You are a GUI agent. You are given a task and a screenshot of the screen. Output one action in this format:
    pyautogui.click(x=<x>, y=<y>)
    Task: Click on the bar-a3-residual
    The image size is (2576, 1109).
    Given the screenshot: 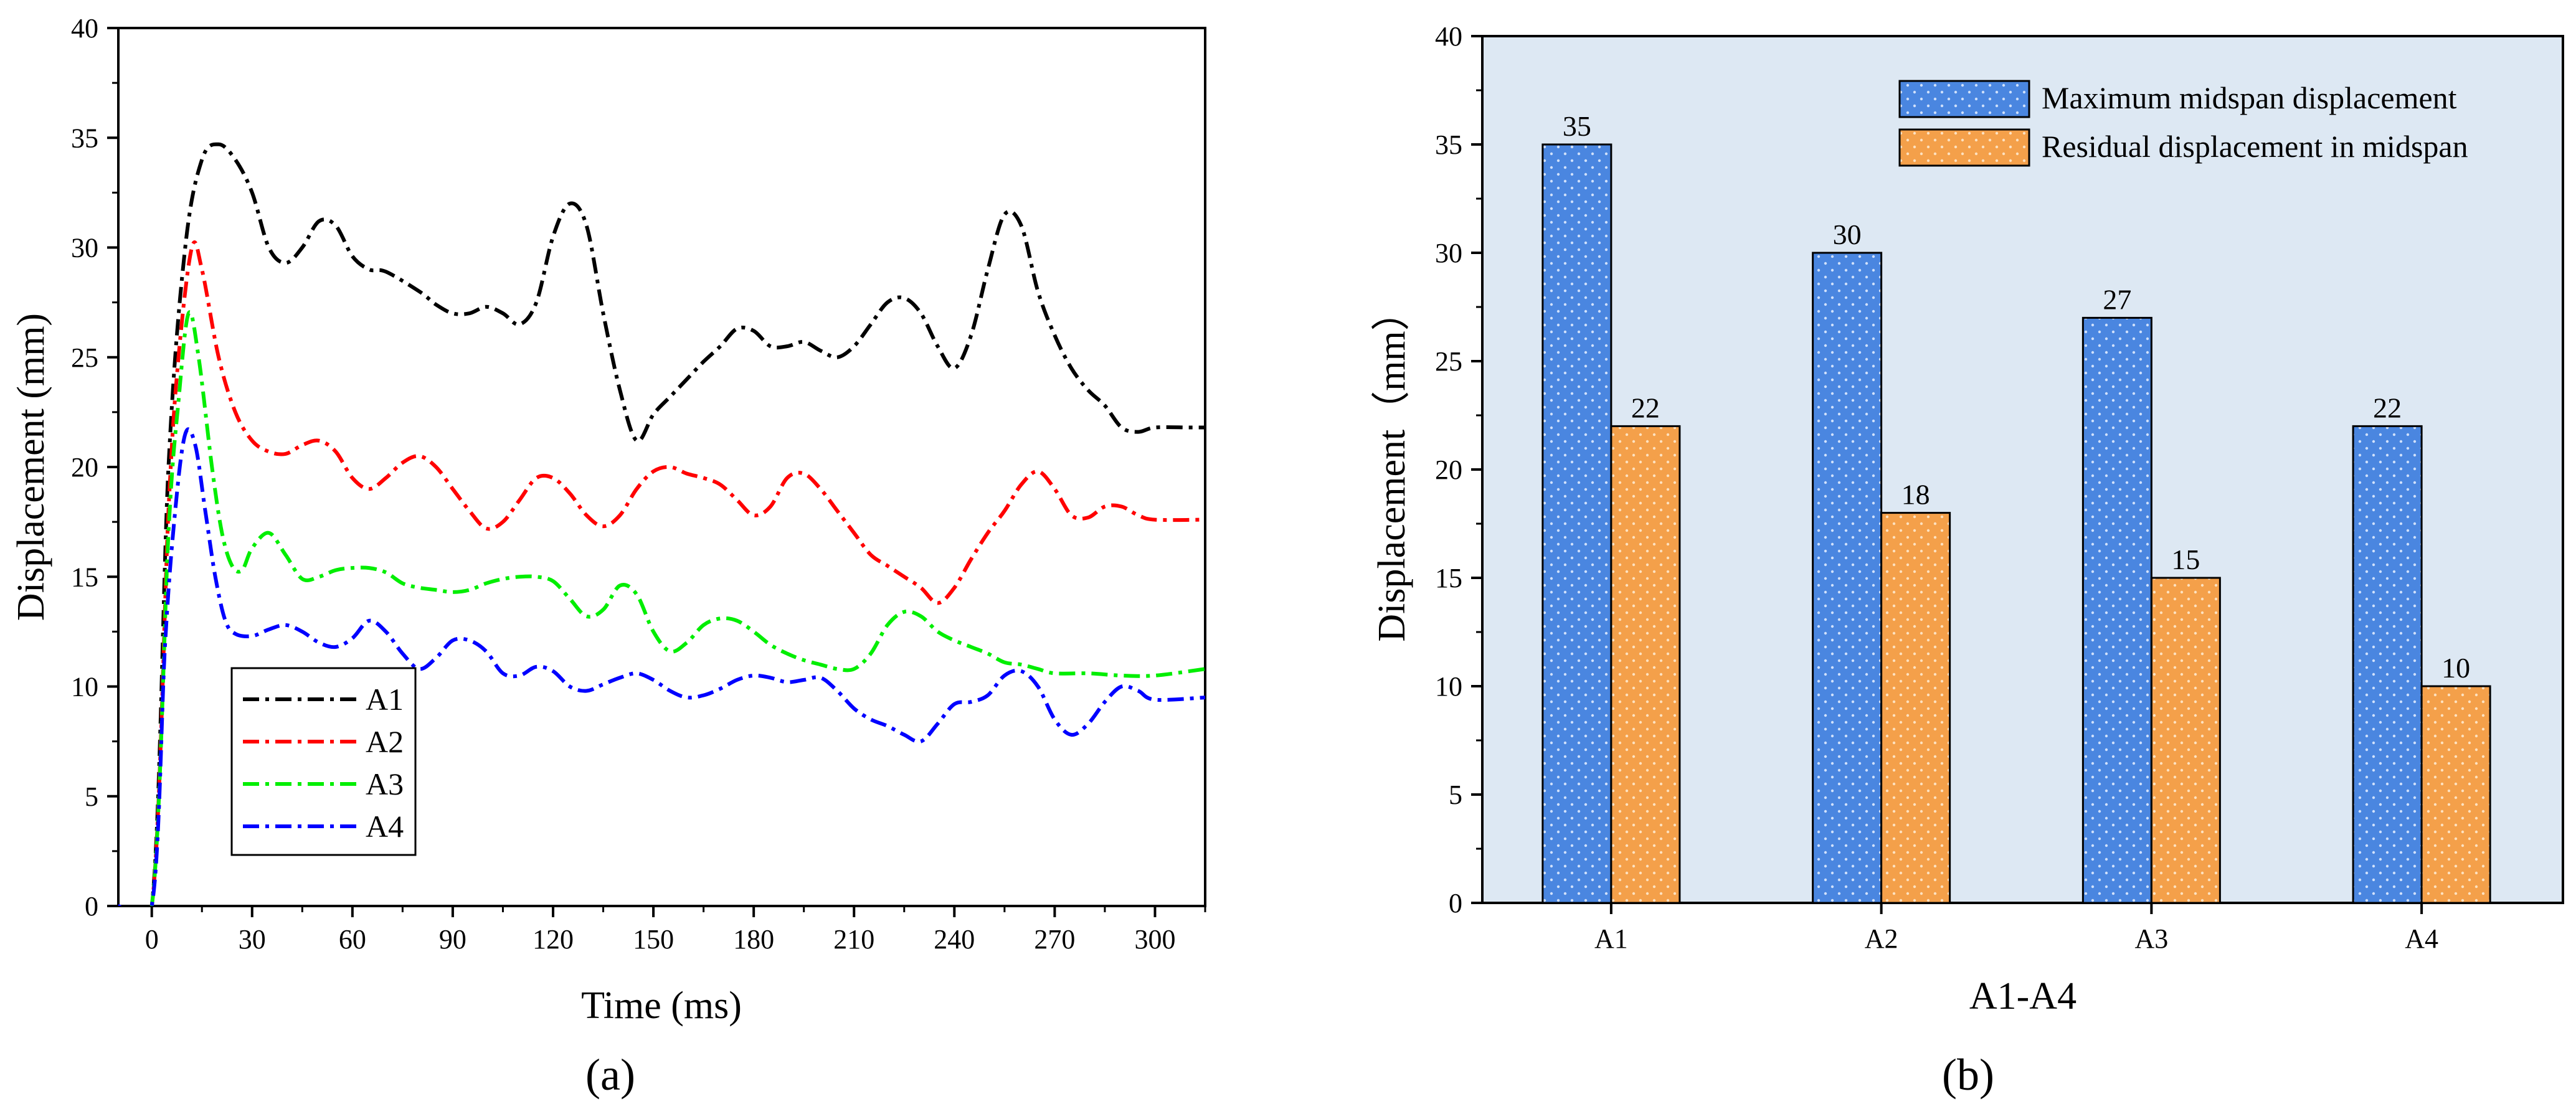 What is the action you would take?
    pyautogui.click(x=2186, y=740)
    